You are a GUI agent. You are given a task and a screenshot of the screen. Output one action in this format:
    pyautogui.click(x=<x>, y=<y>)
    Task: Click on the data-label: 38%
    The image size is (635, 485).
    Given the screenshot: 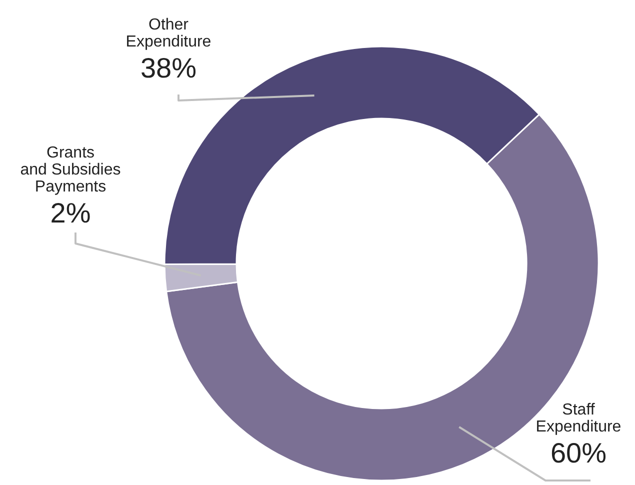 What is the action you would take?
    pyautogui.click(x=168, y=68)
    